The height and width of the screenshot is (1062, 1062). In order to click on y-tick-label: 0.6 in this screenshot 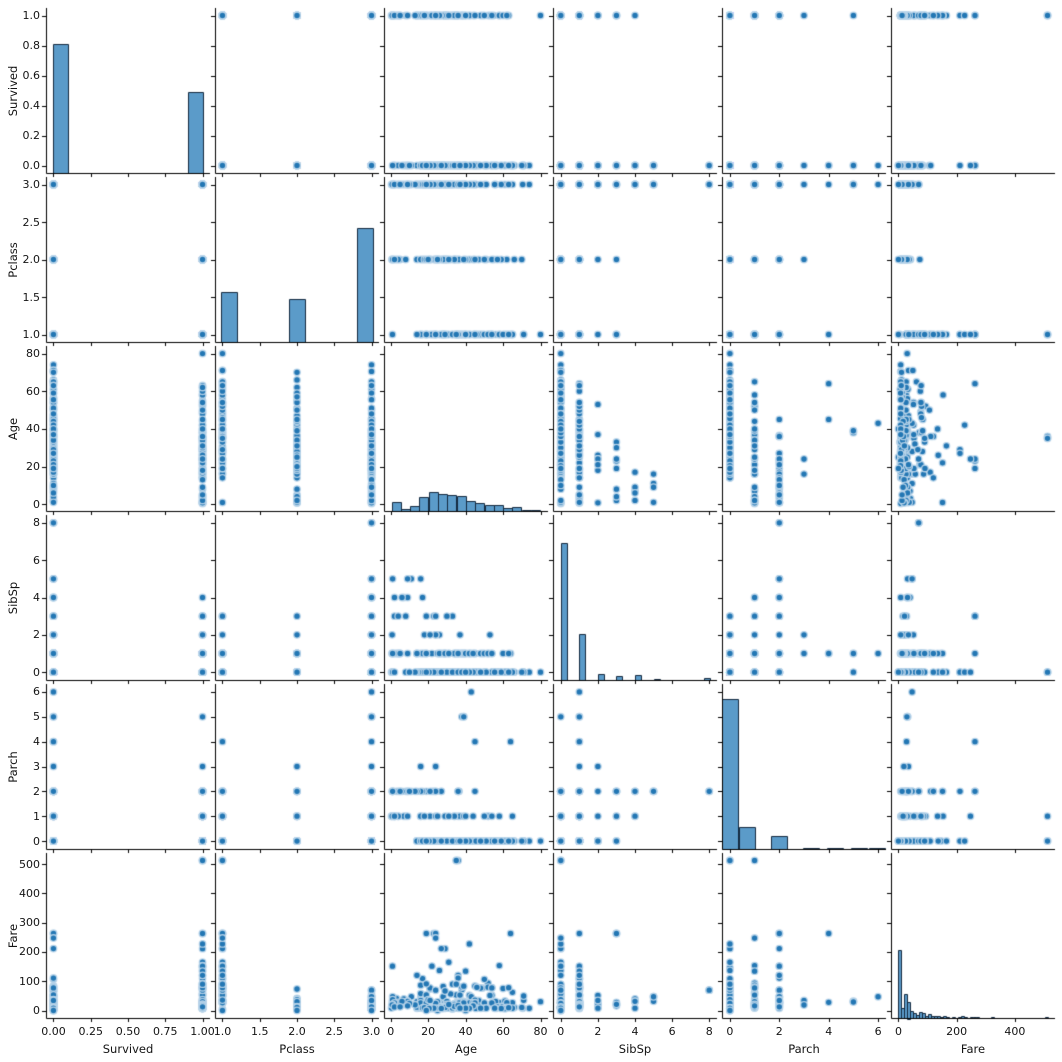, I will do `click(31, 75)`.